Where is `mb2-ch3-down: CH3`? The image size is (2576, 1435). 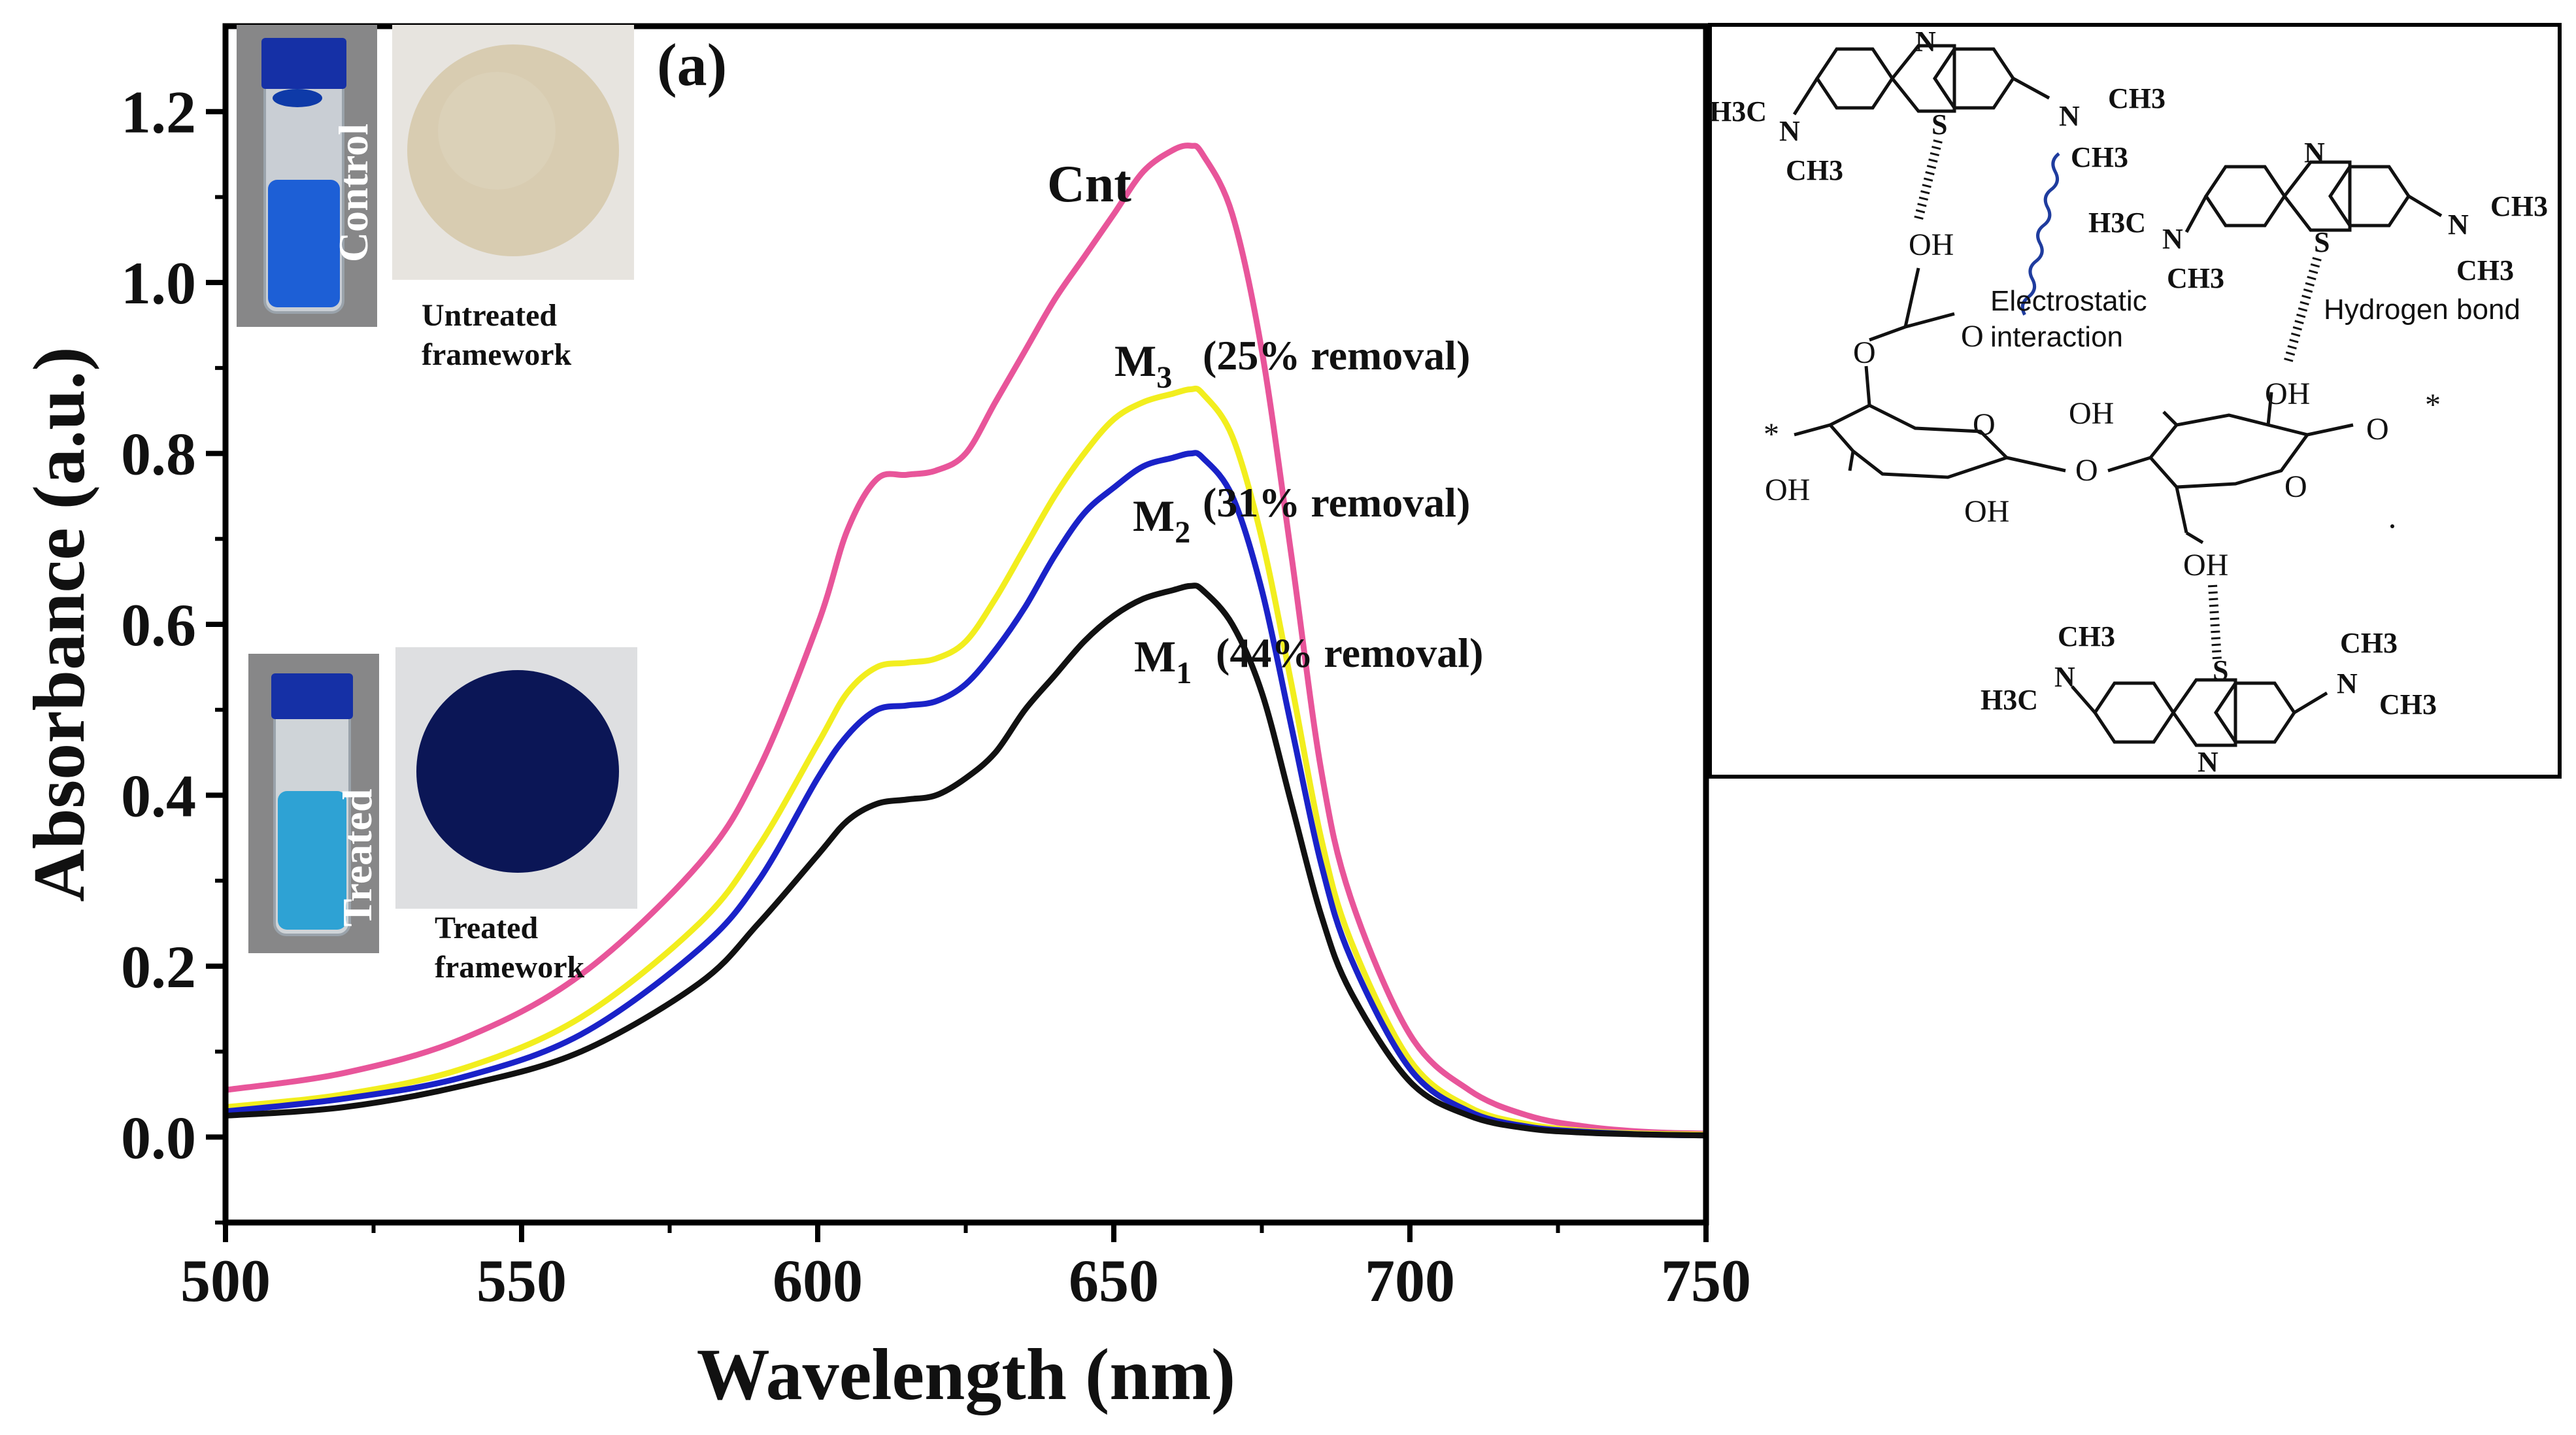 mb2-ch3-down: CH3 is located at coordinates (2196, 278).